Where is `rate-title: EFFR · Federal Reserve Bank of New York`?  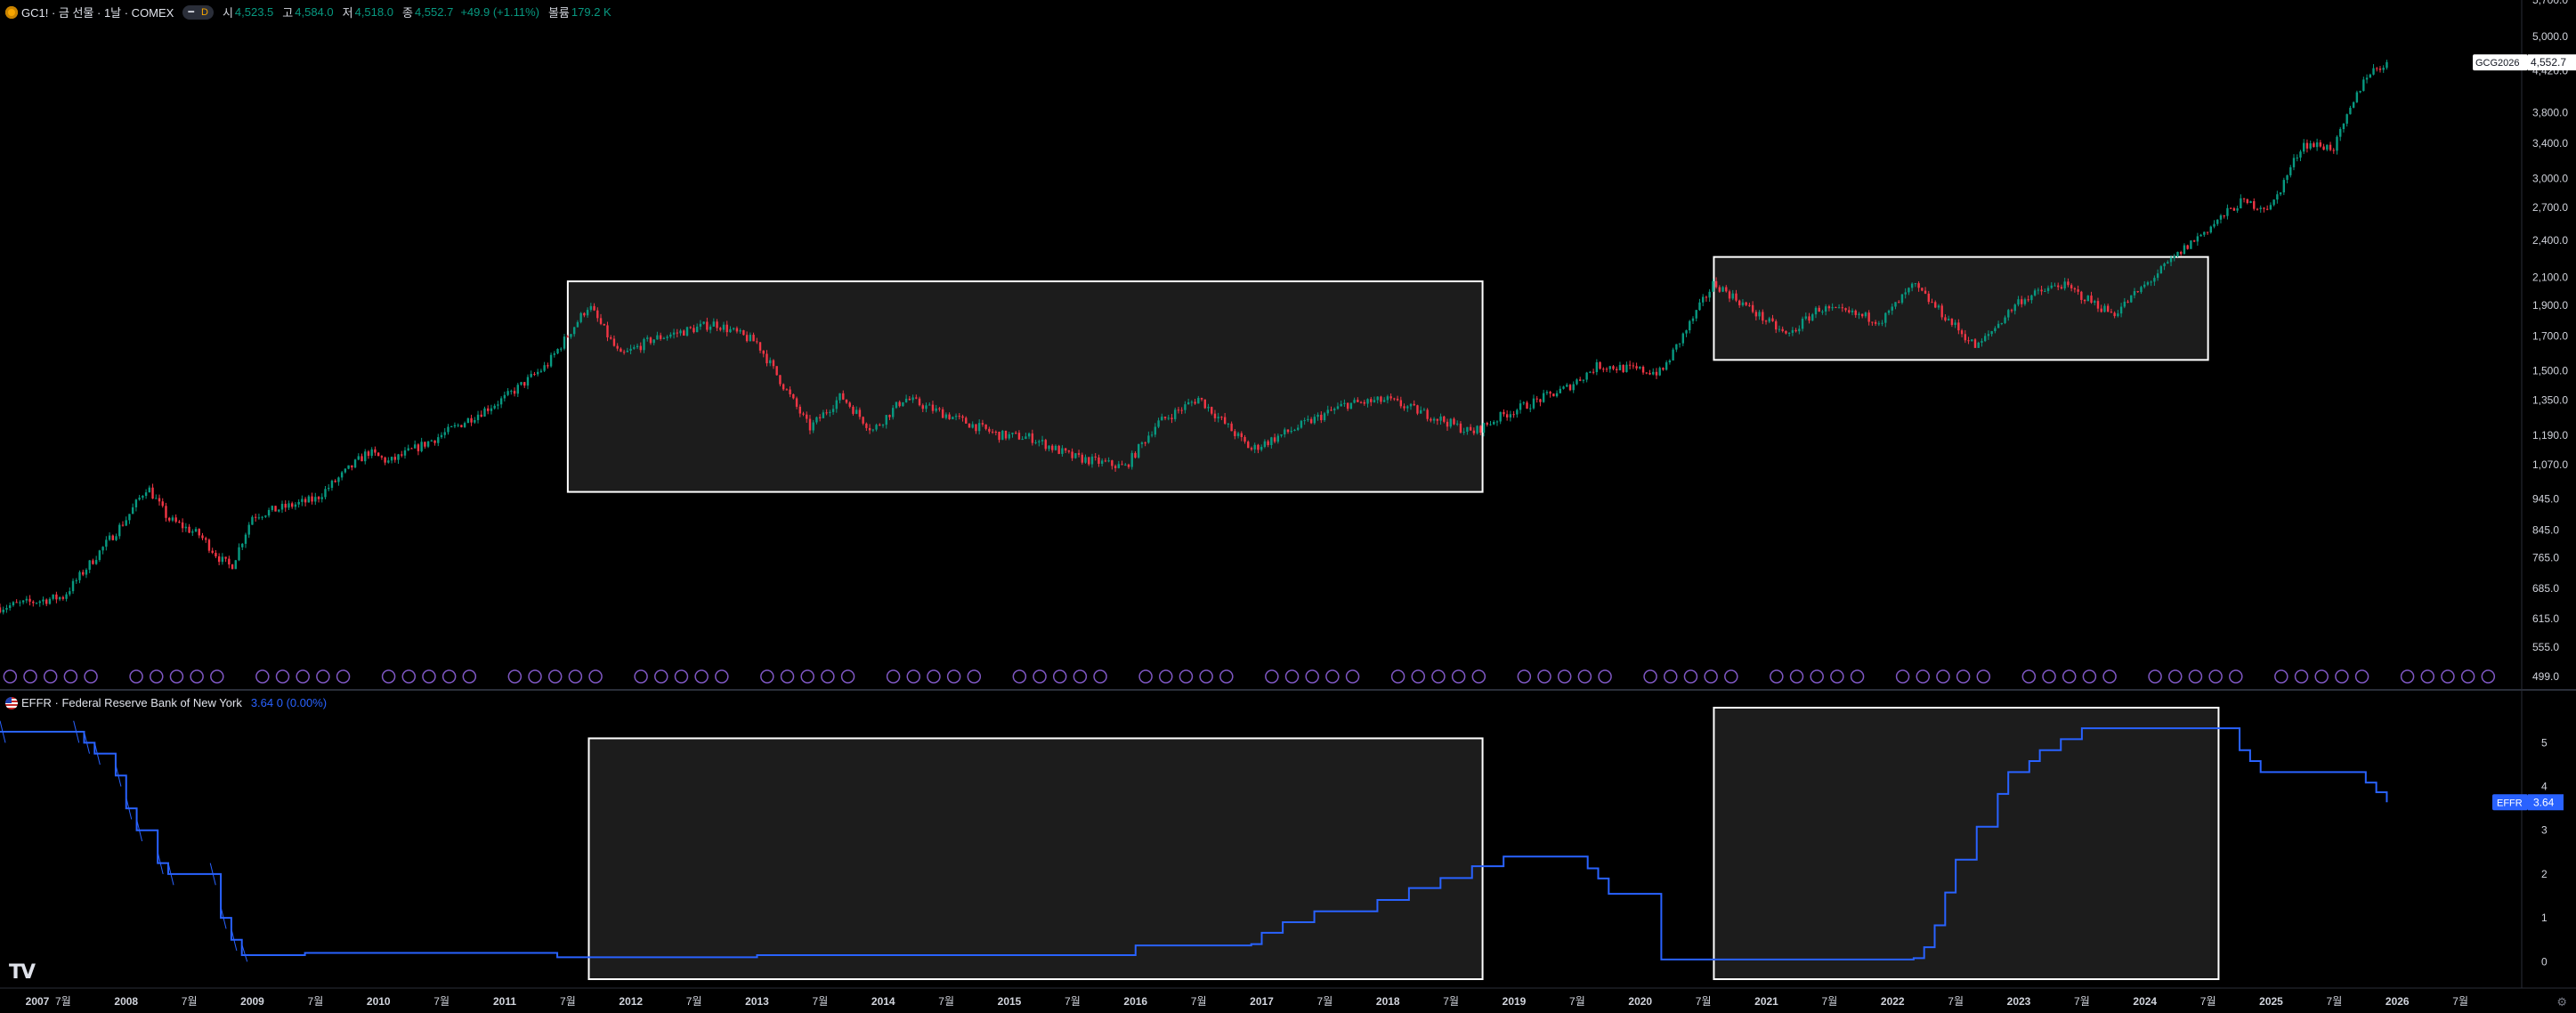 rate-title: EFFR · Federal Reserve Bank of New York is located at coordinates (132, 702).